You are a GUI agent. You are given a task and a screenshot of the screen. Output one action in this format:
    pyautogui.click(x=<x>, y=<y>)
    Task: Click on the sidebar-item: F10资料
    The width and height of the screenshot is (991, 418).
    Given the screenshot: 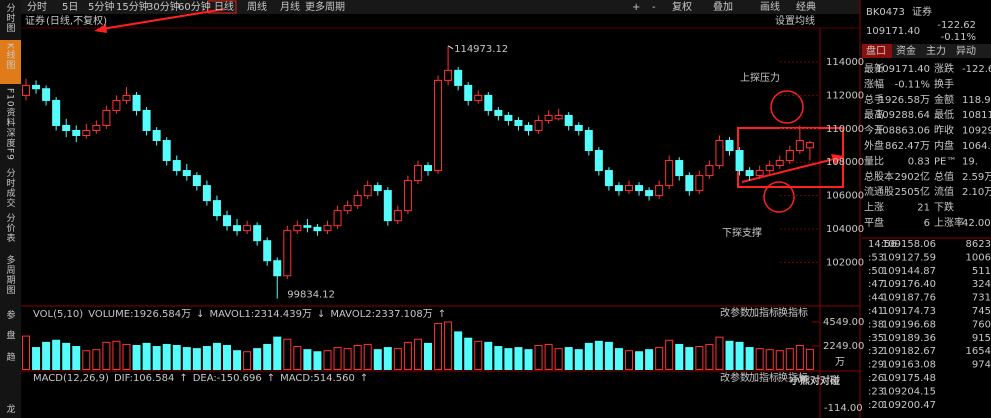 What is the action you would take?
    pyautogui.click(x=10, y=108)
    